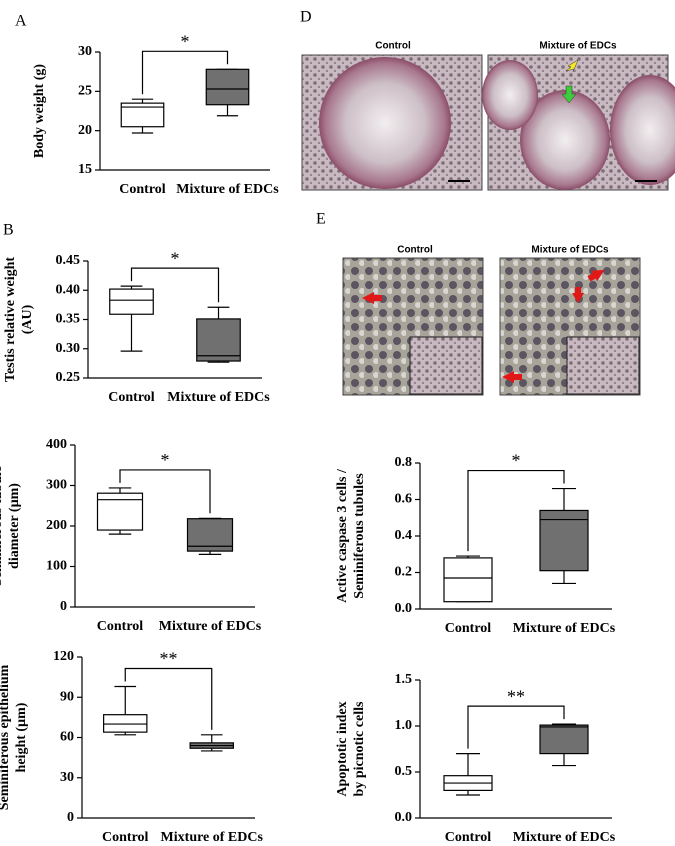  I want to click on y-axis-label: Active caspase 3 cells /, so click(342, 535).